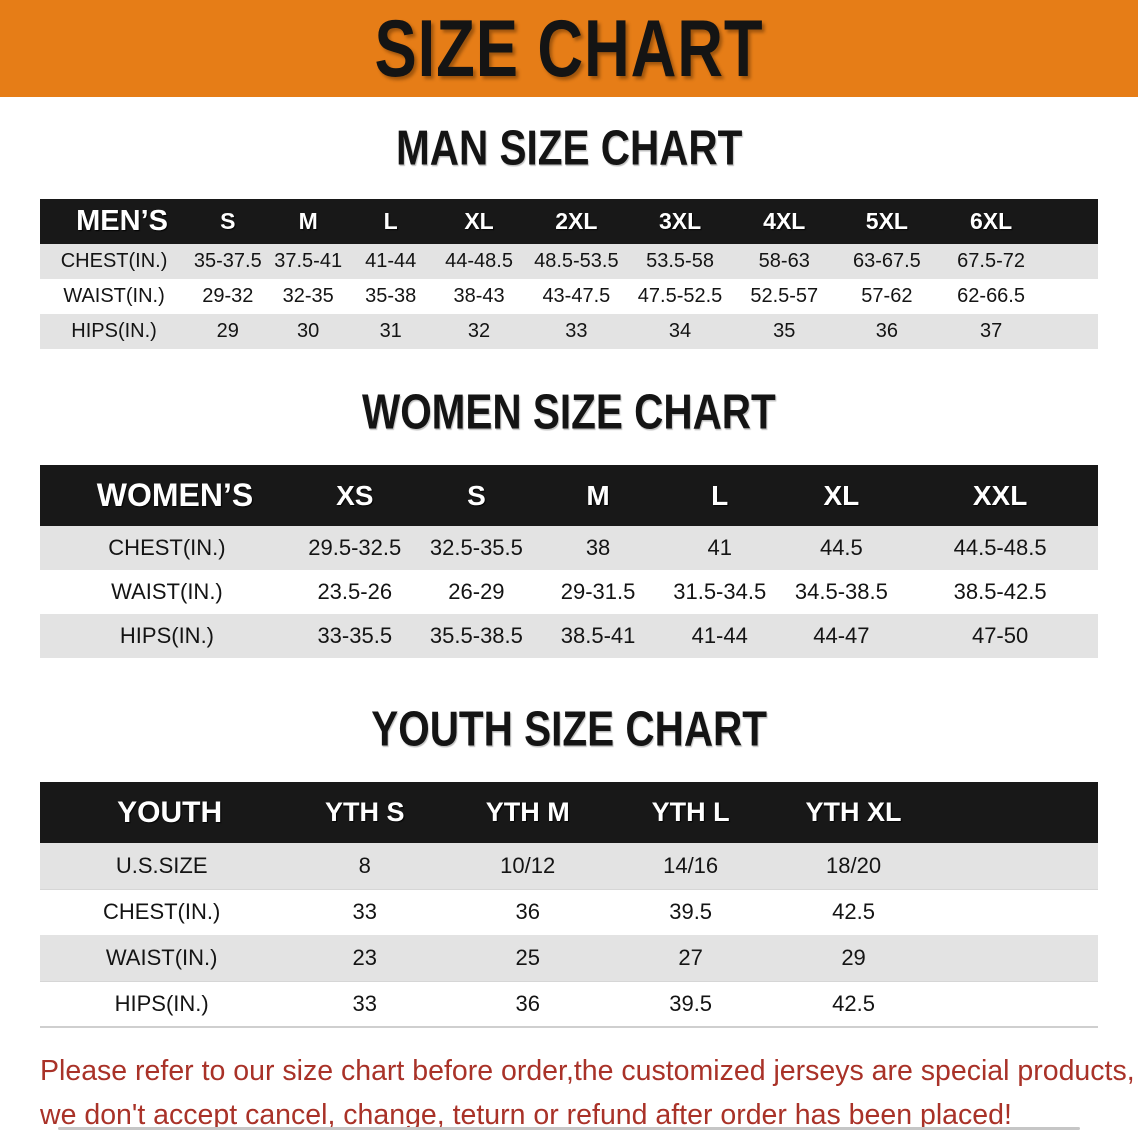 Image resolution: width=1138 pixels, height=1137 pixels. I want to click on value-cell: 37, so click(991, 331).